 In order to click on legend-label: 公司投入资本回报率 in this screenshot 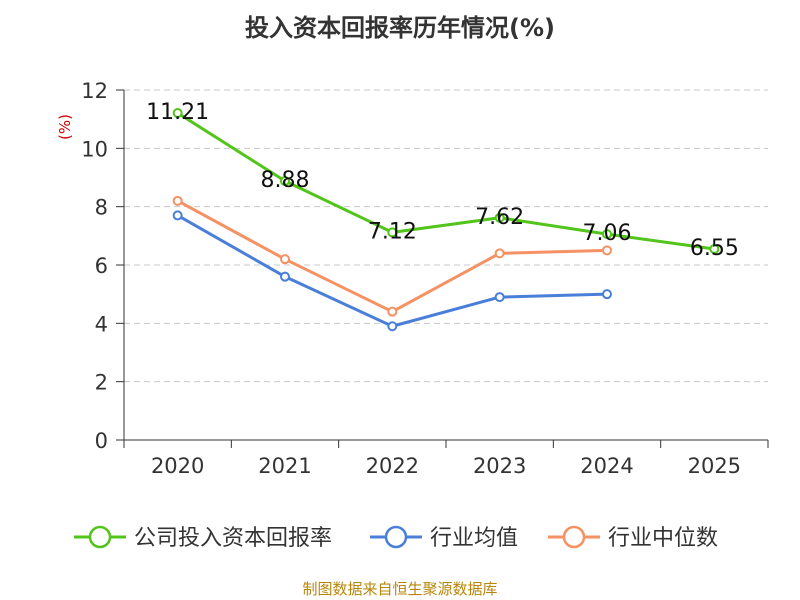, I will do `click(233, 538)`.